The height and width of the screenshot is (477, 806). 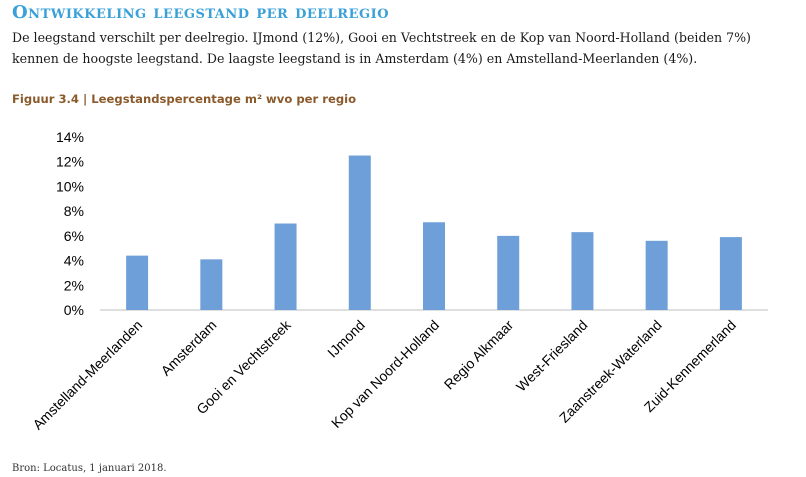 I want to click on y-tick-label: 14%, so click(x=70, y=137).